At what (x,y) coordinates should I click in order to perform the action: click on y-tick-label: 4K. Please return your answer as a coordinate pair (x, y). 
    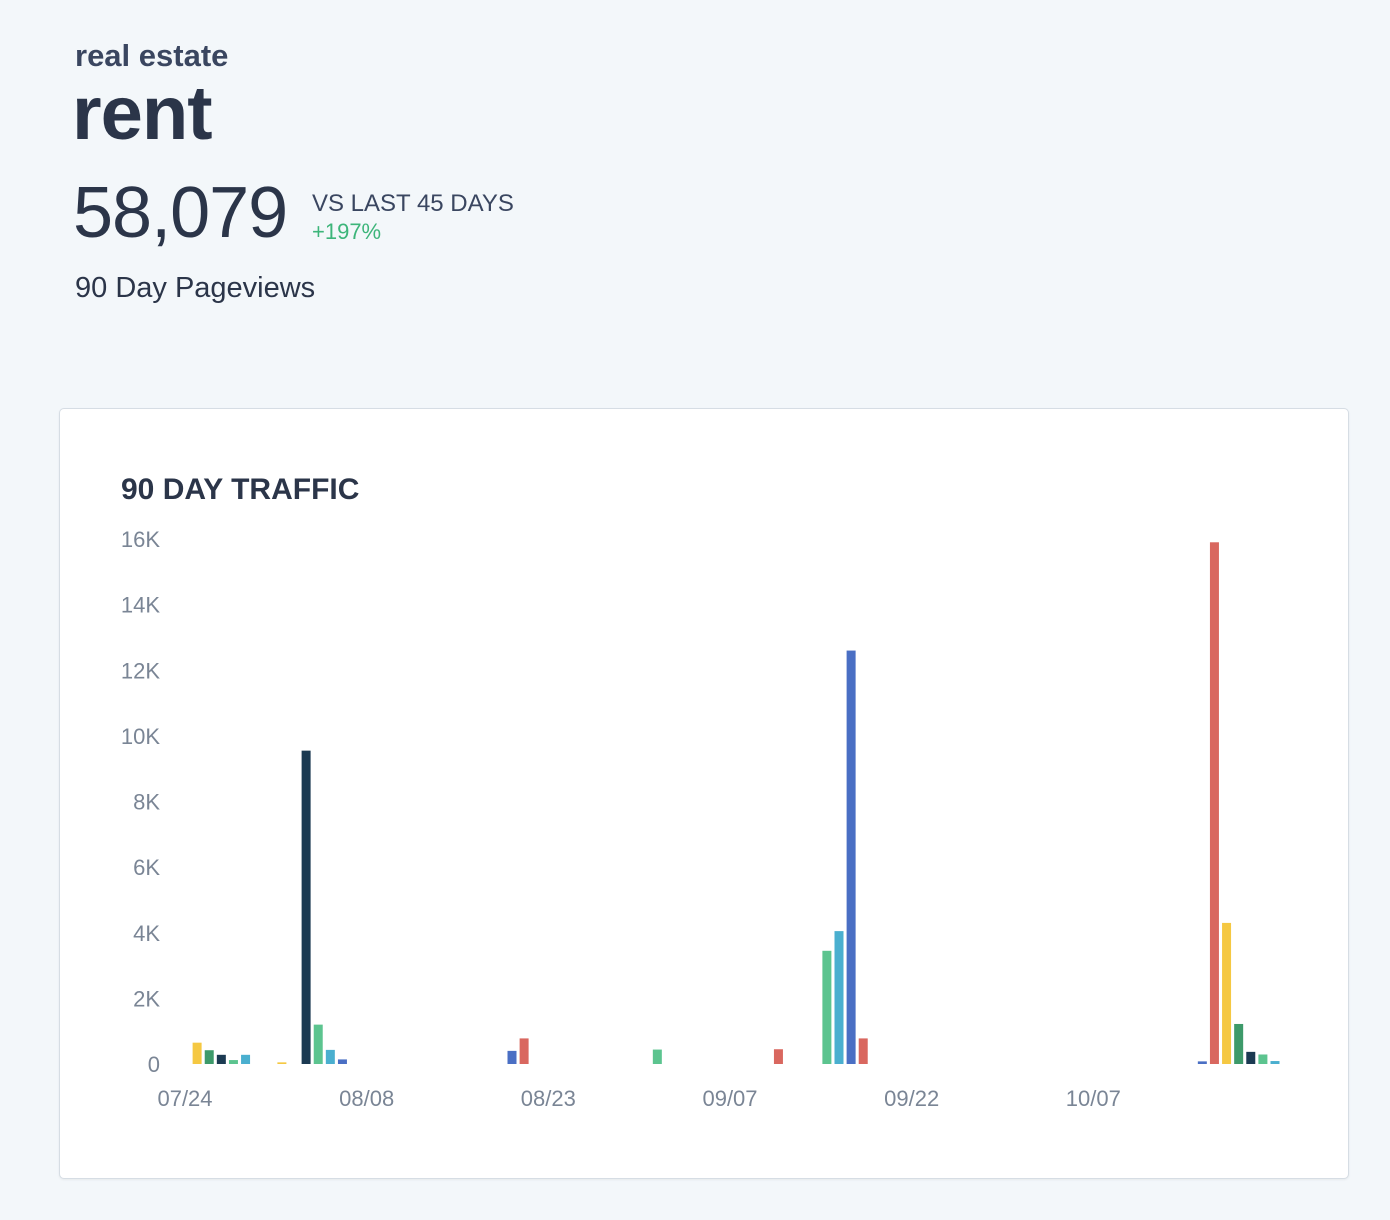
    Looking at the image, I should click on (146, 933).